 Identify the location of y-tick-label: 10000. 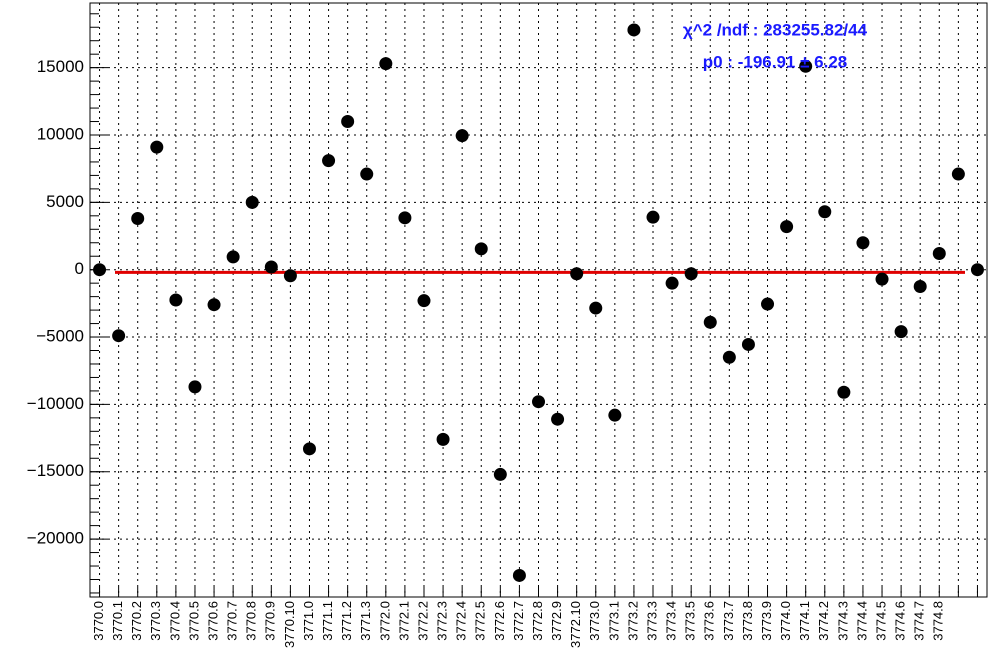
(60, 133).